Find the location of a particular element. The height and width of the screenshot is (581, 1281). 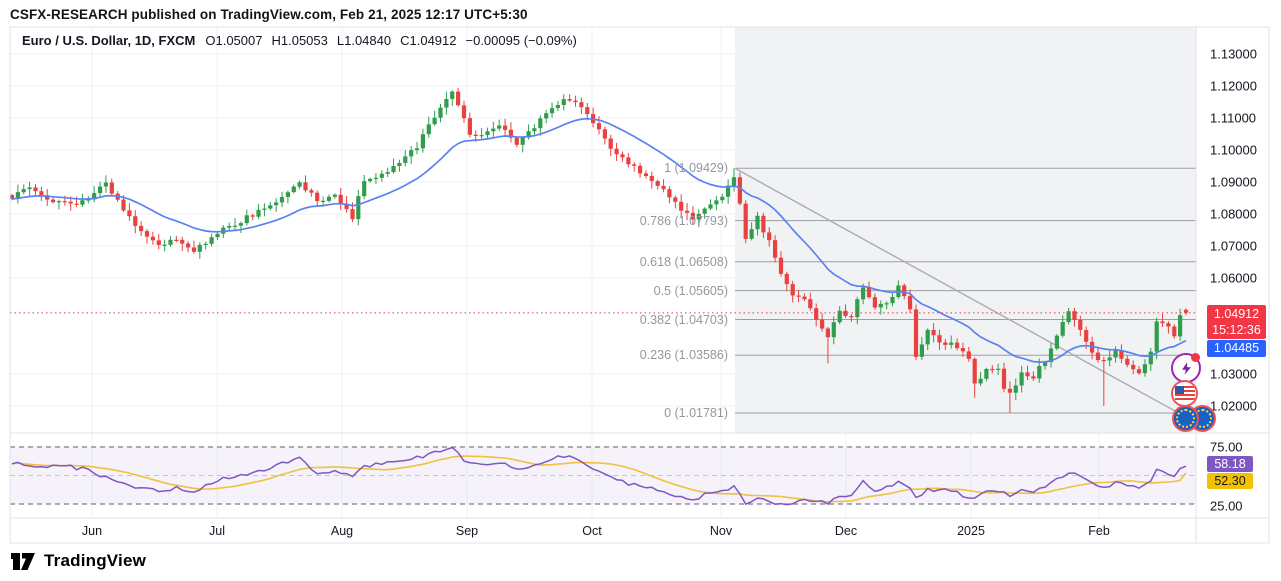

tradingview-footer: TradingView is located at coordinates (78, 561).